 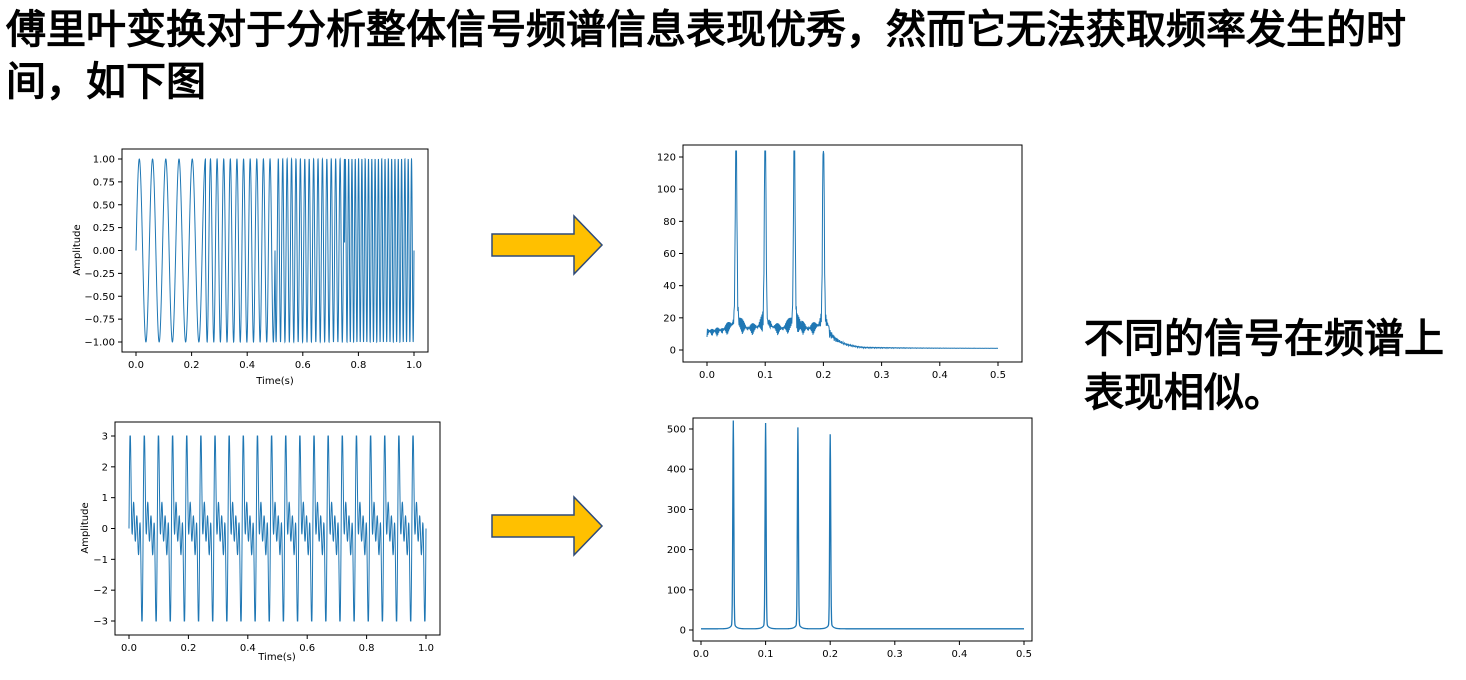 What do you see at coordinates (676, 510) in the screenshot?
I see `y-tick-label: 300` at bounding box center [676, 510].